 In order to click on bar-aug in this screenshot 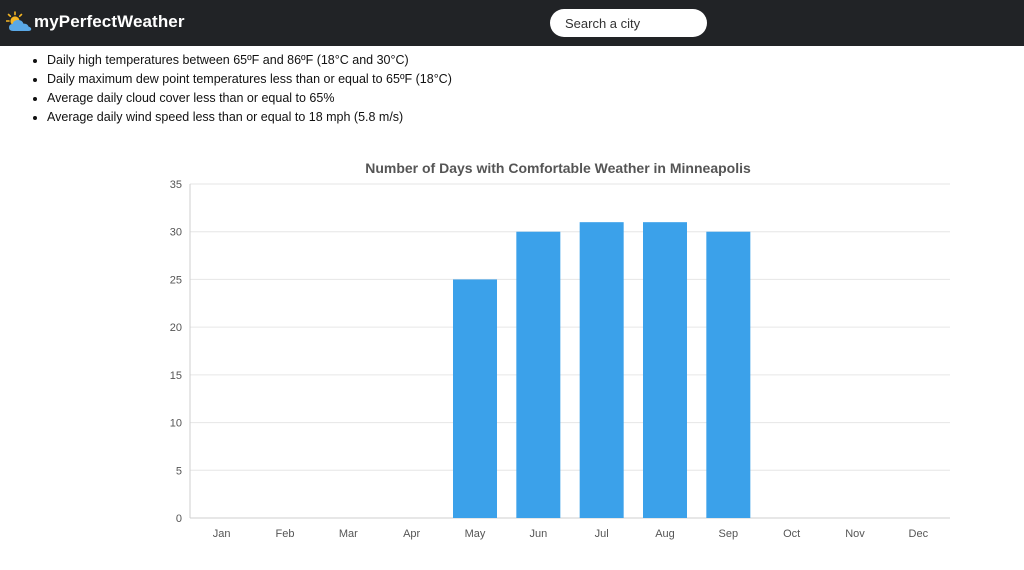, I will do `click(665, 370)`.